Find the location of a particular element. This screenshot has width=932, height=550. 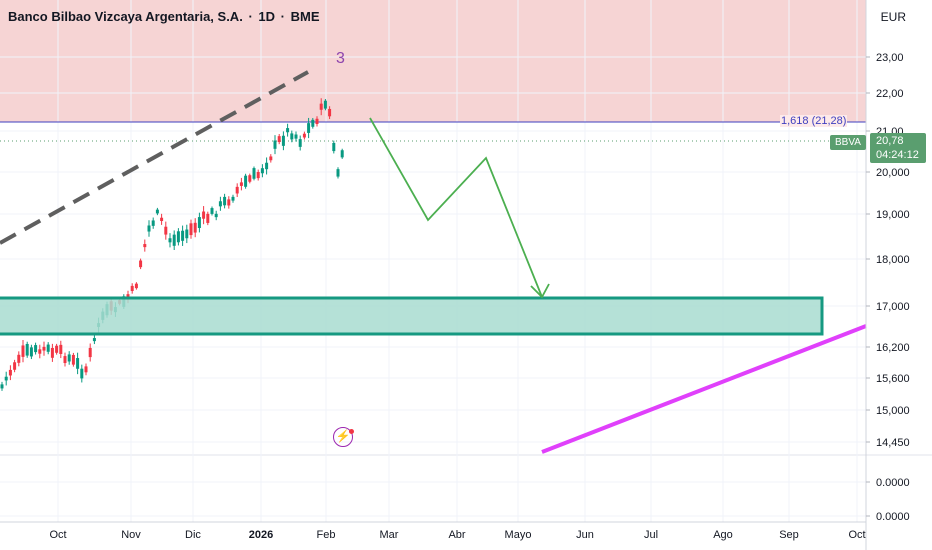

time-tick-label: 2026 is located at coordinates (261, 535).